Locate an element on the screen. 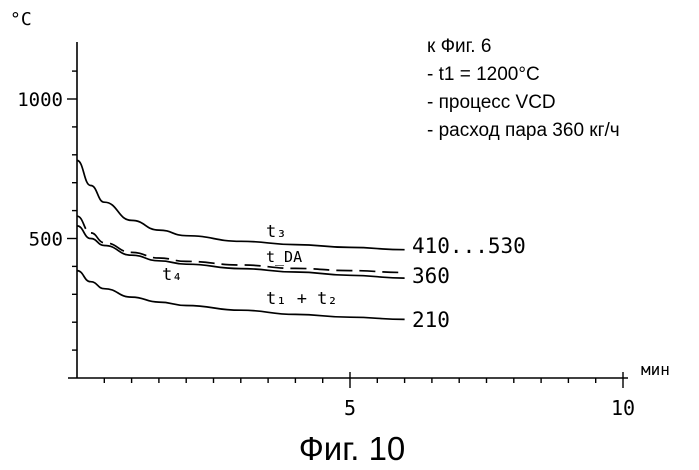 The height and width of the screenshot is (470, 699). figure-caption: Фиг. 10 is located at coordinates (352, 448).